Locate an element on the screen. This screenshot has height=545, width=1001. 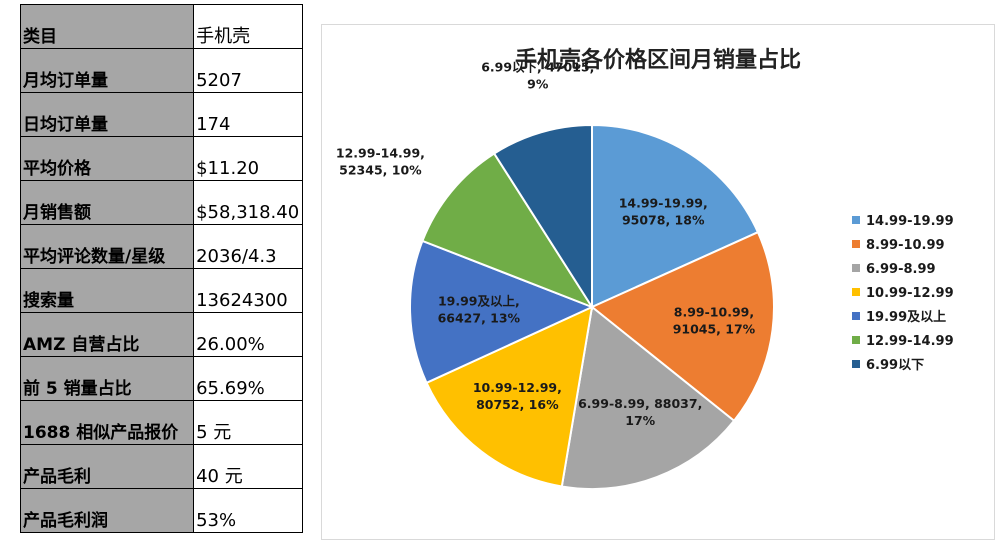
legend-label: 19.99及以上 is located at coordinates (906, 317).